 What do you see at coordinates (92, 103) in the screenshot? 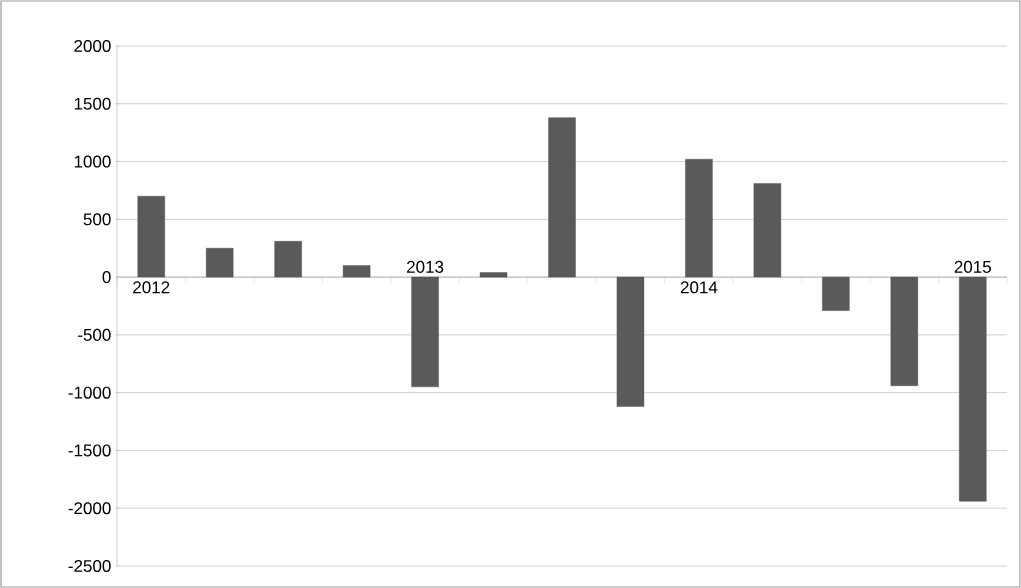
I see `y-tick-label: 1500` at bounding box center [92, 103].